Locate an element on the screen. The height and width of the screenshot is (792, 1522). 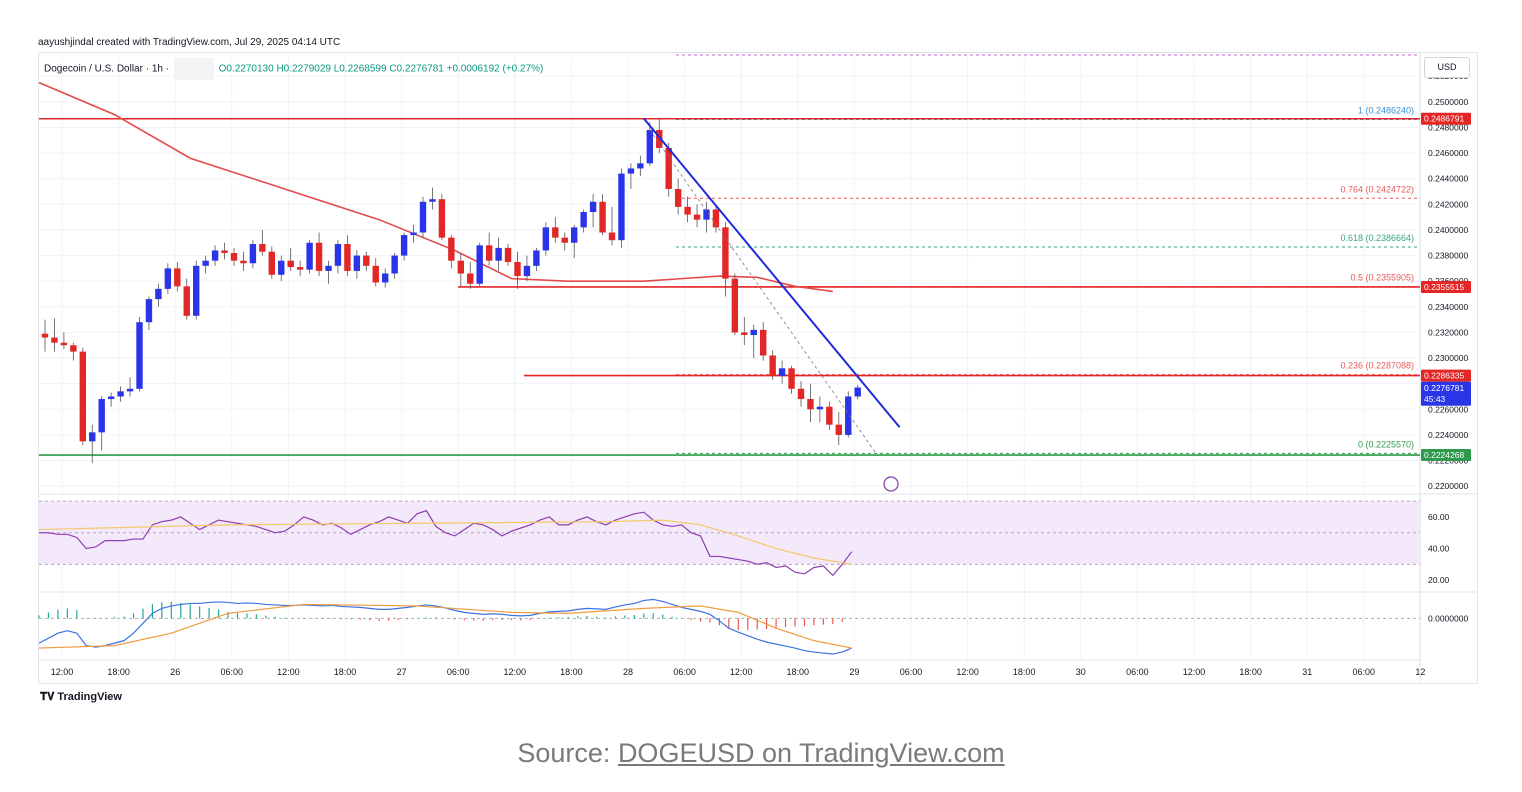
x-tick-label: 26 is located at coordinates (175, 672).